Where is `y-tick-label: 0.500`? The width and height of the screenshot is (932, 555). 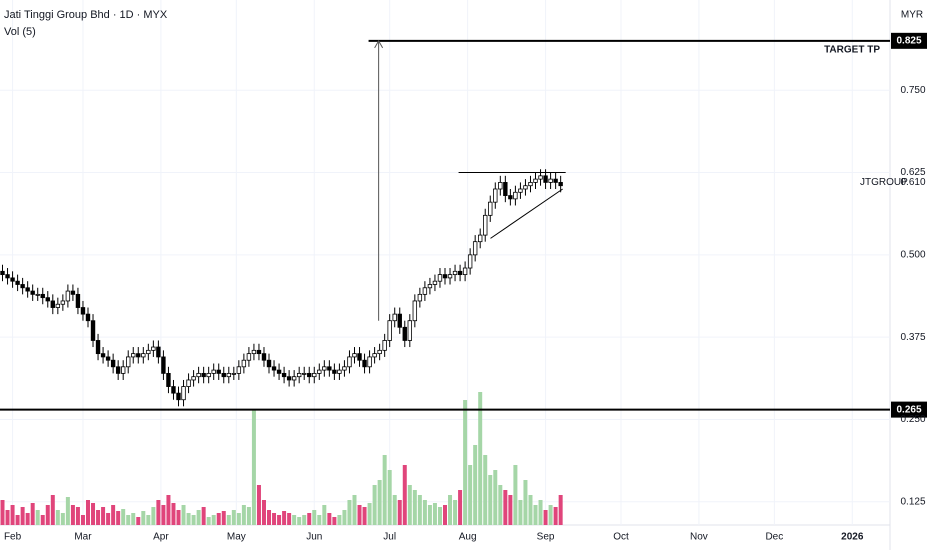
y-tick-label: 0.500 is located at coordinates (912, 254).